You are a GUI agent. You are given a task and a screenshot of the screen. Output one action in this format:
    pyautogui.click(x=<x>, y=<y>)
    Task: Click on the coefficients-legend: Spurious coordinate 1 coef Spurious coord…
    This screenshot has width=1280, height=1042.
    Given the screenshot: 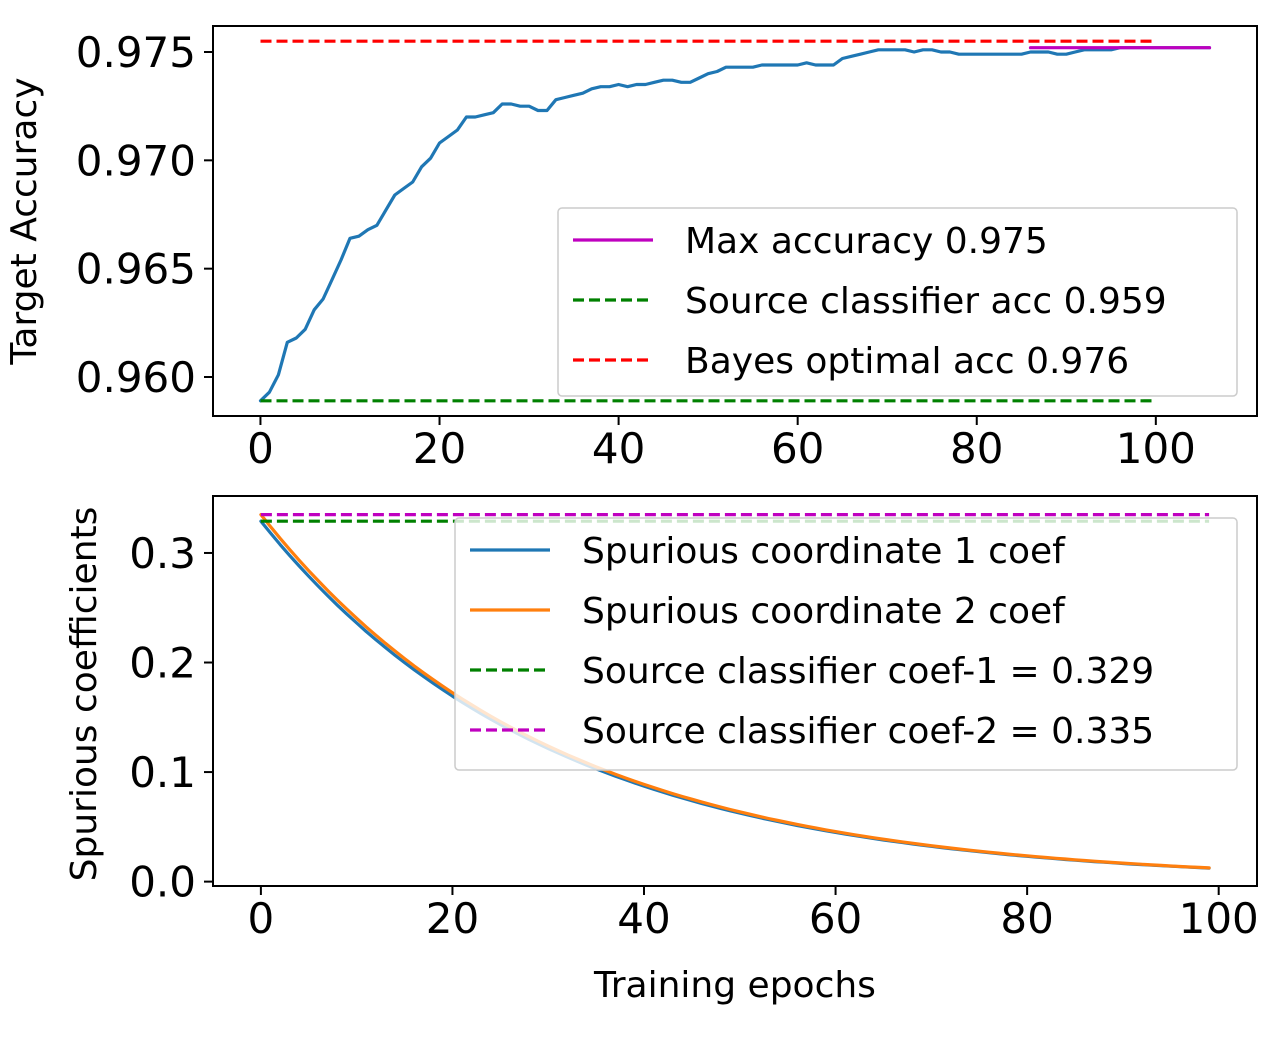 What is the action you would take?
    pyautogui.click(x=846, y=644)
    